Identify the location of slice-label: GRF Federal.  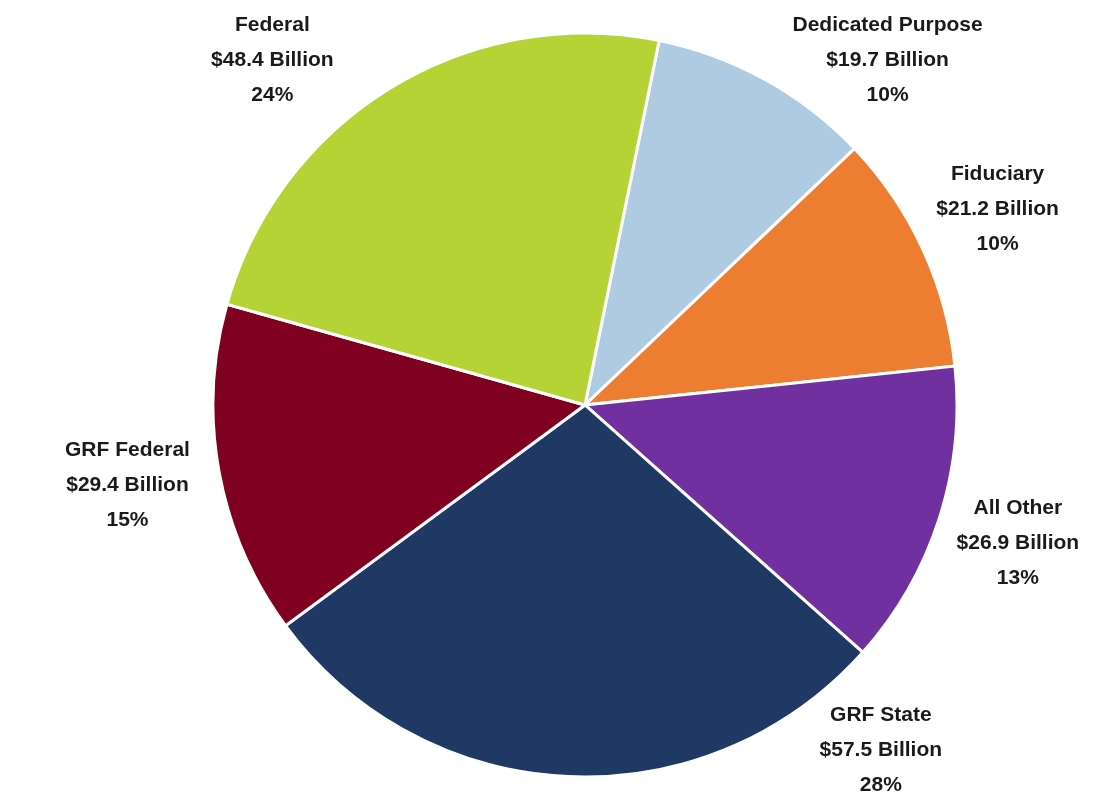
(127, 448).